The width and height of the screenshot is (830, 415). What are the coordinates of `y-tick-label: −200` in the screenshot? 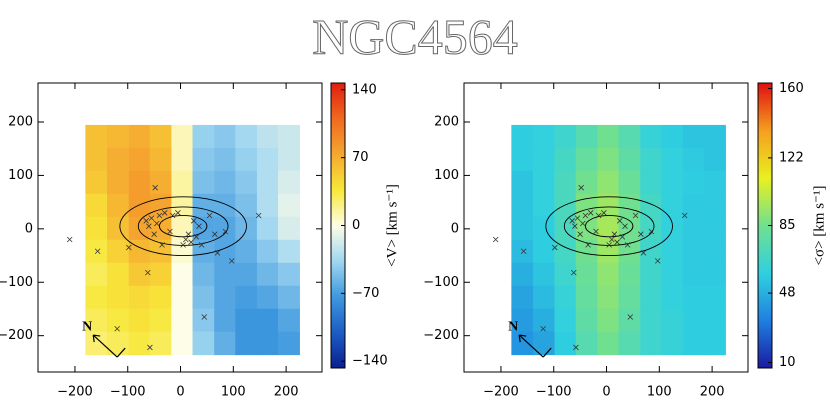 It's located at (441, 335).